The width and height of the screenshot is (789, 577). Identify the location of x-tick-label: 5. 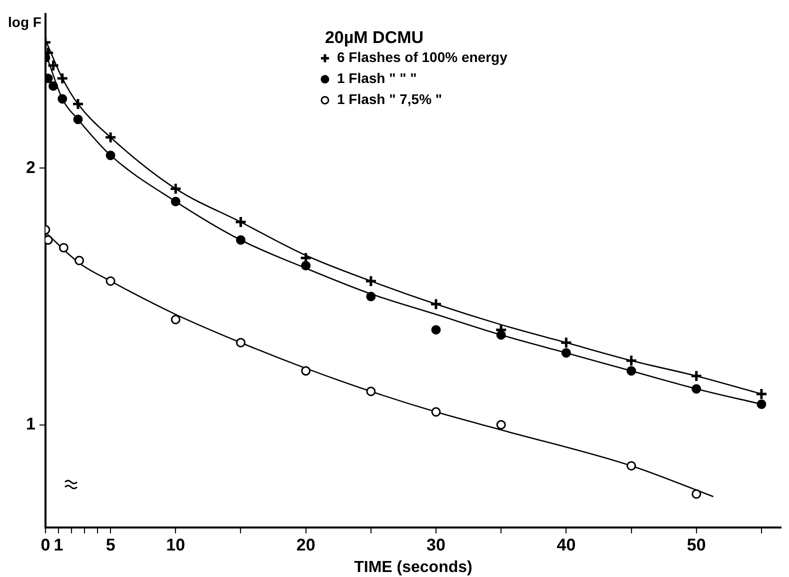
(111, 544).